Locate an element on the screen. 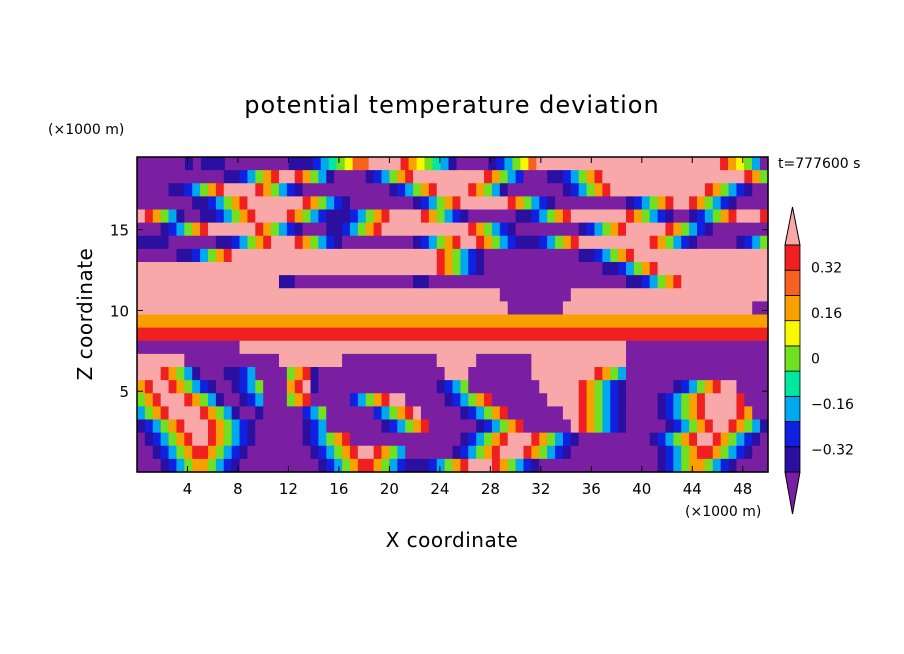 This screenshot has height=654, width=904. colorbar-bottom-arrow is located at coordinates (792, 493).